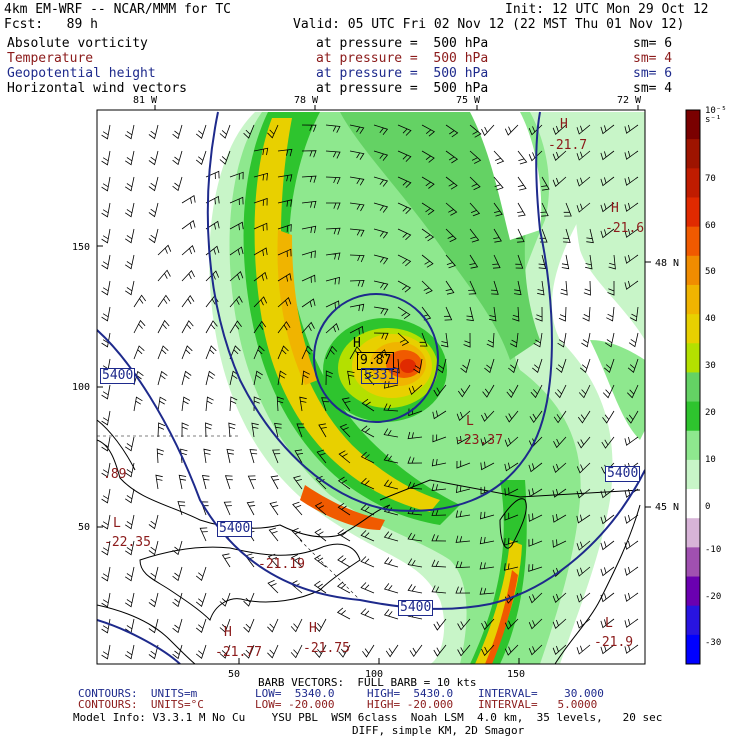 The height and width of the screenshot is (740, 740). Describe the element at coordinates (564, 124) in the screenshot. I see `high-n-mark: H` at that location.